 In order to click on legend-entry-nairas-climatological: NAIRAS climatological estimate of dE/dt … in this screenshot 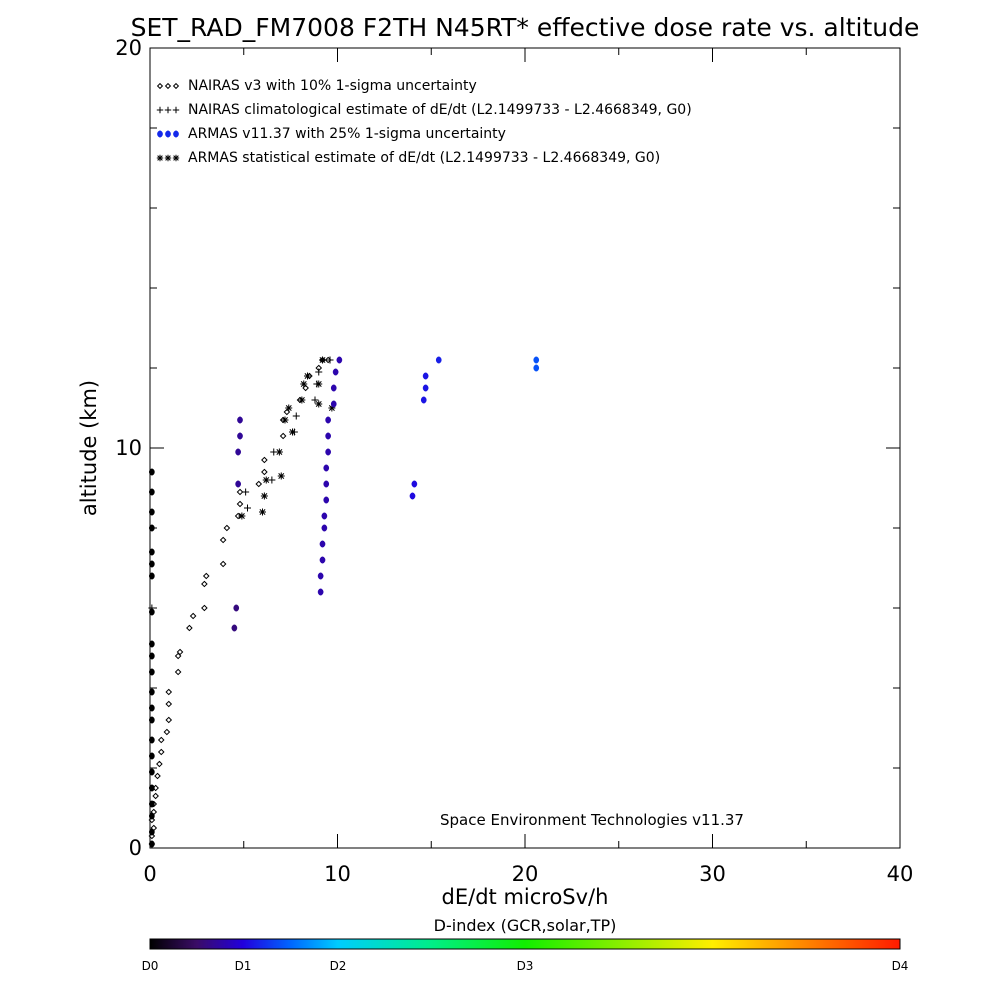, I will do `click(440, 110)`.